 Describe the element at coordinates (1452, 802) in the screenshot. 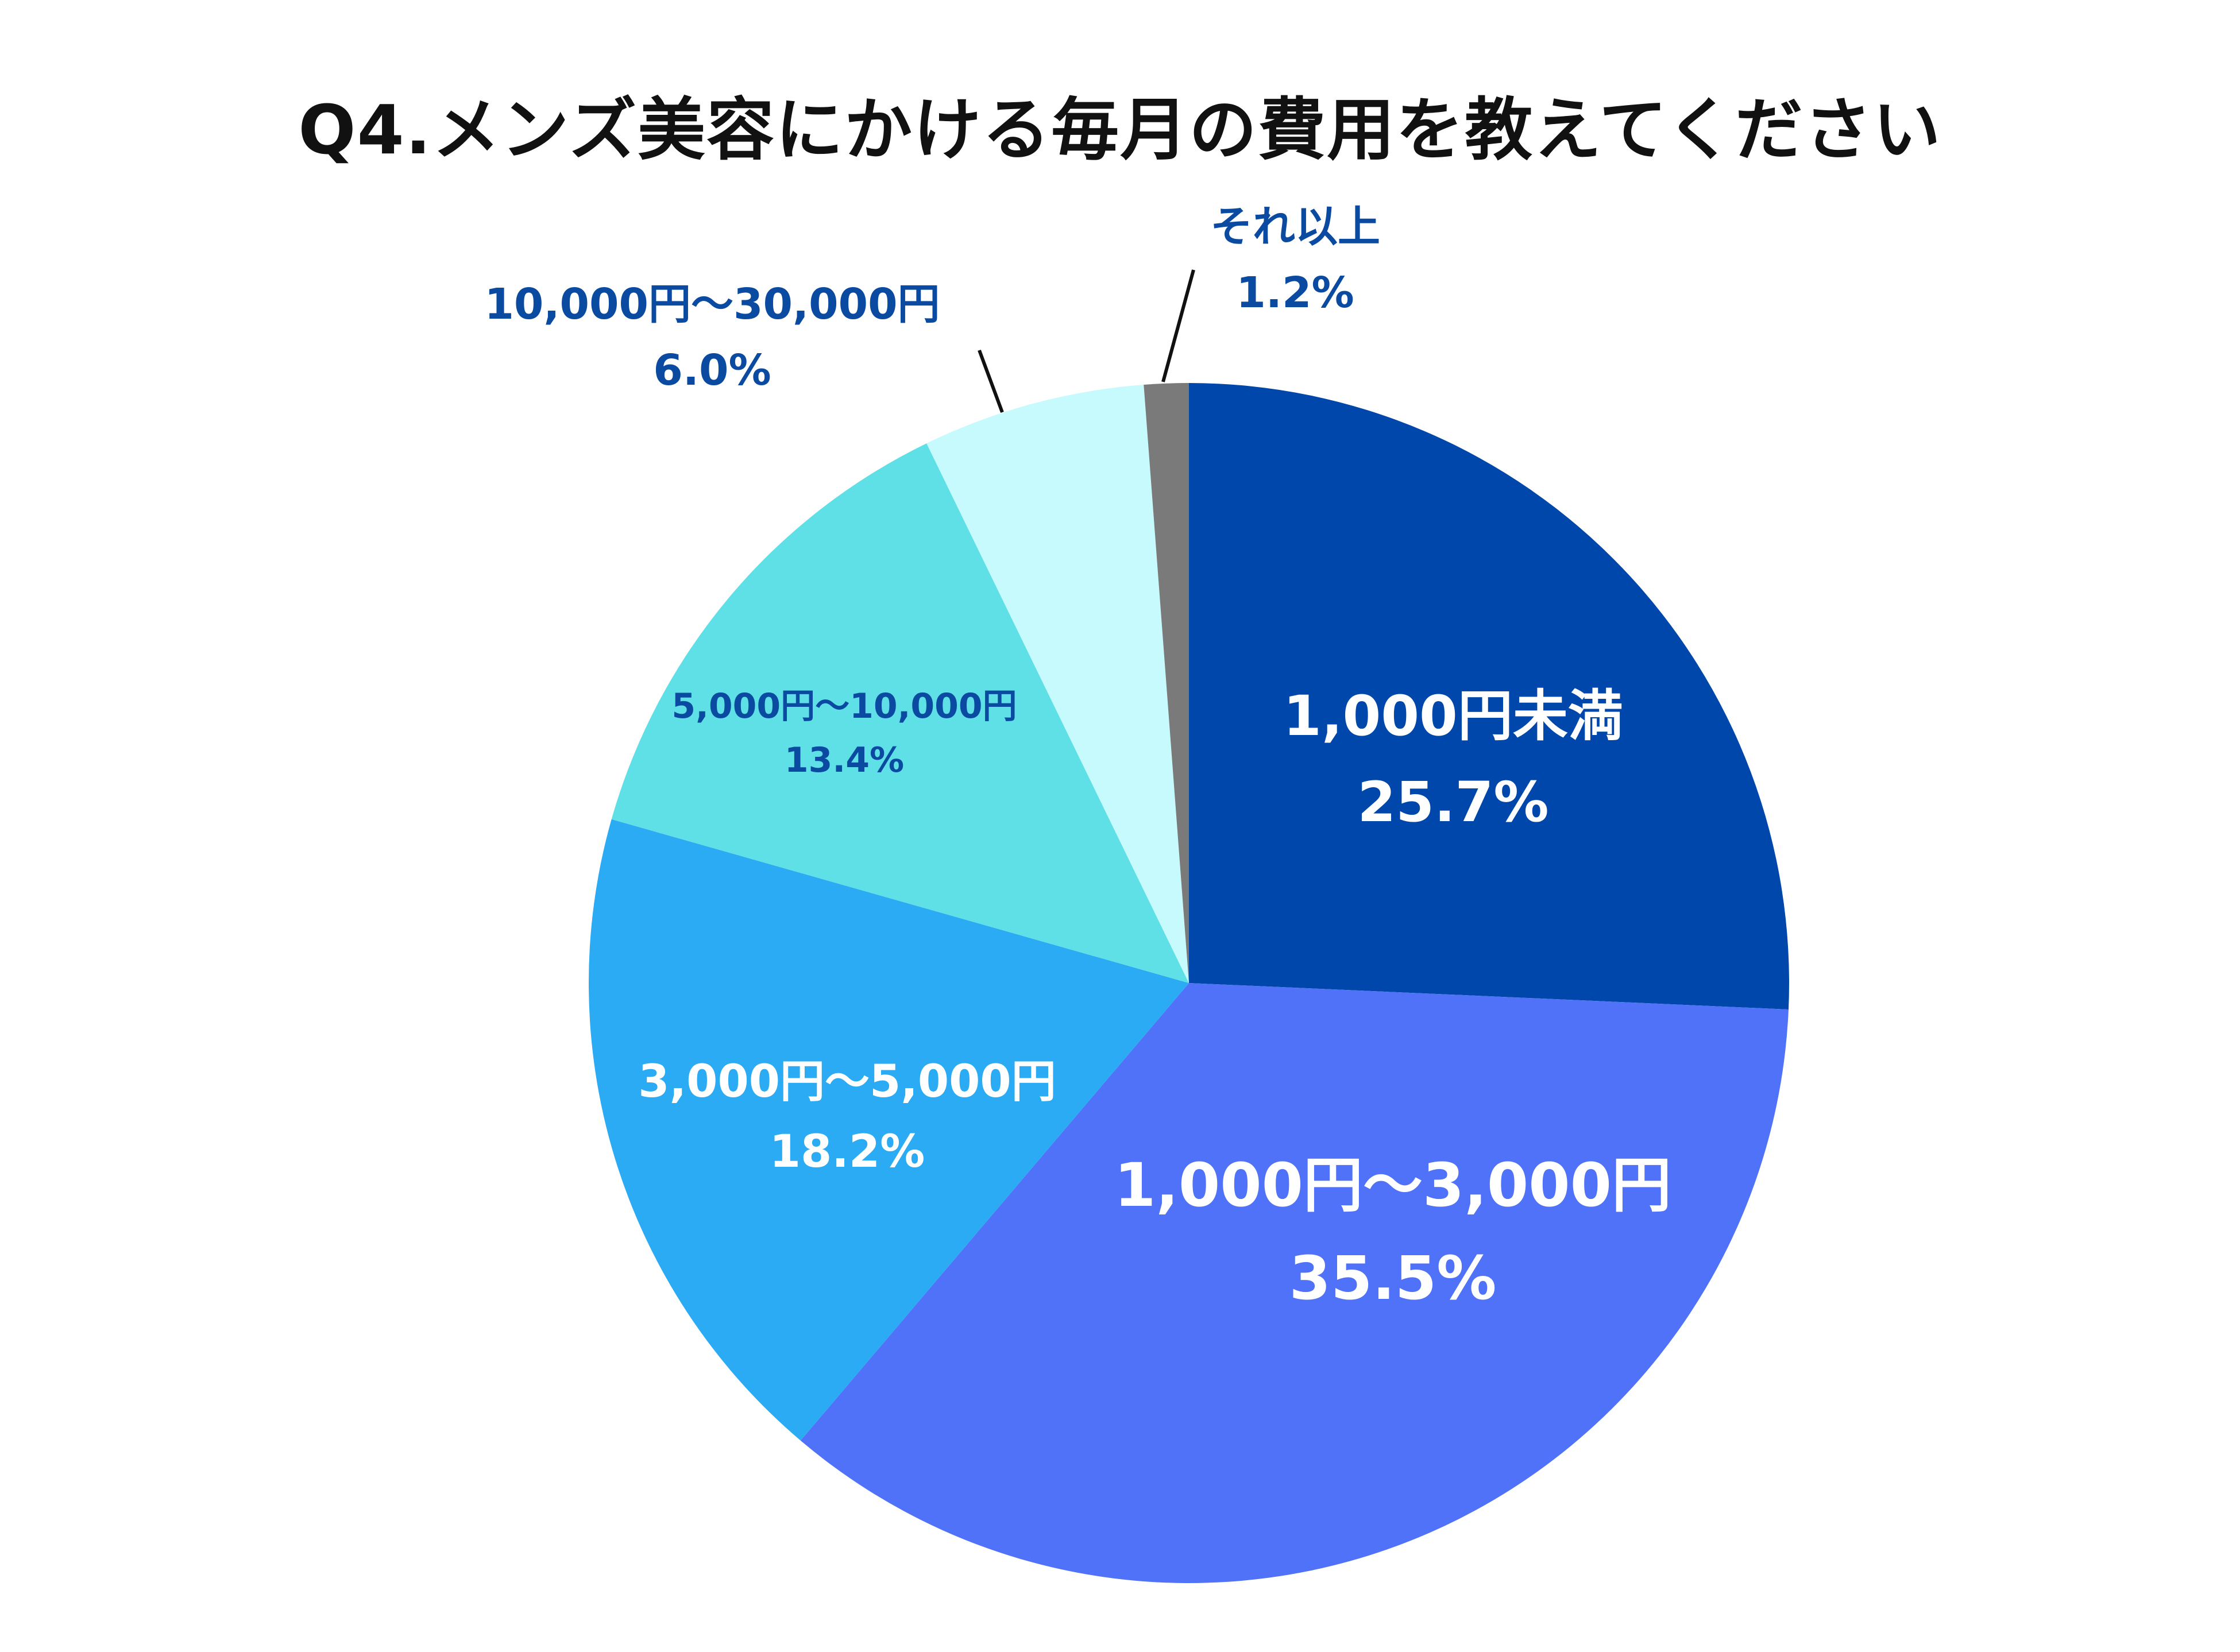

I see `slice-value-label: 25.7%` at that location.